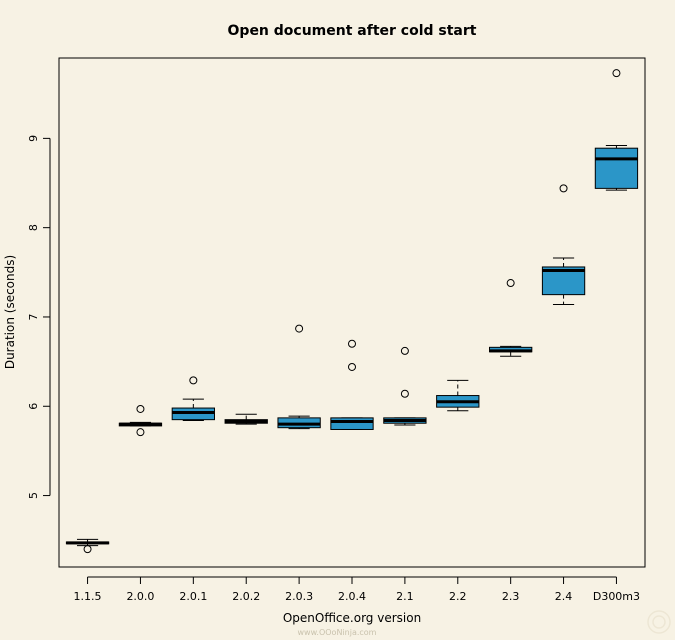 Image resolution: width=675 pixels, height=640 pixels. Describe the element at coordinates (246, 596) in the screenshot. I see `x-tick-label: 2.0.2` at that location.